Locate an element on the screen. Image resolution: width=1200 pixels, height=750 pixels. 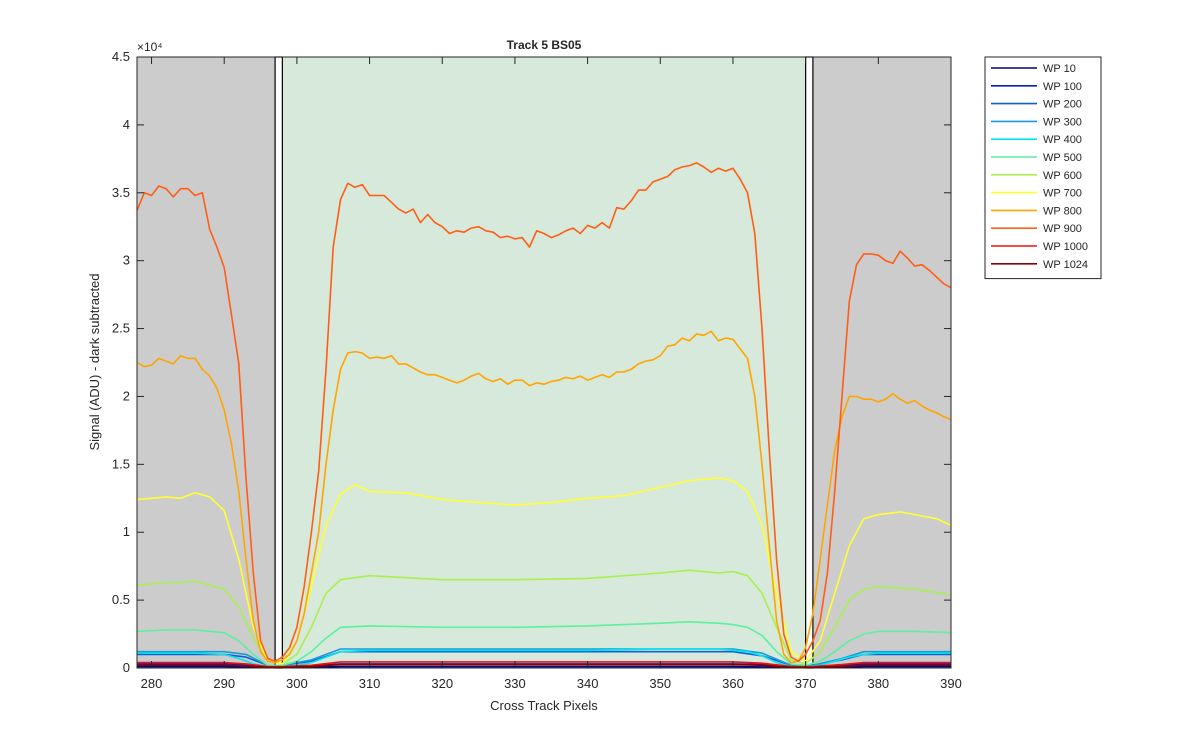
x-tick-label: 300 is located at coordinates (297, 683).